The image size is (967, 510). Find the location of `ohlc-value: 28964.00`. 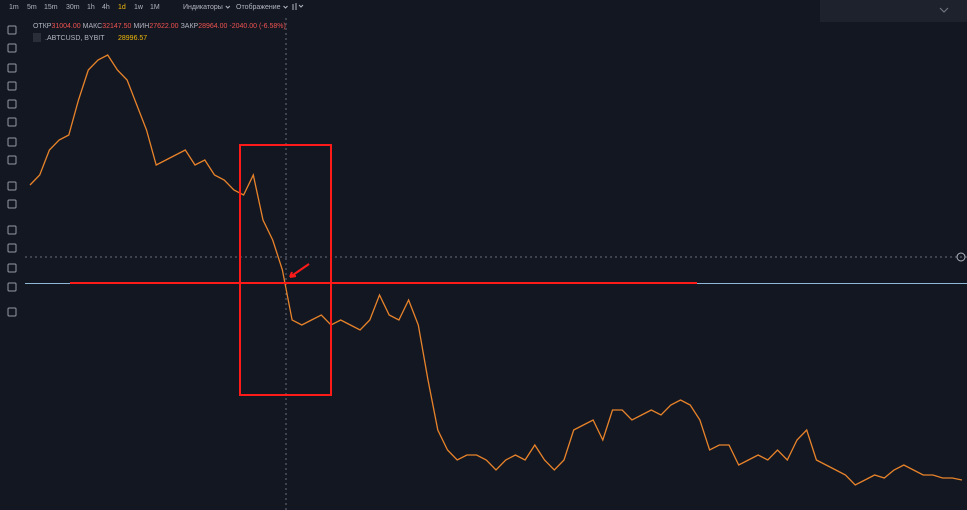

ohlc-value: 28964.00 is located at coordinates (212, 26).